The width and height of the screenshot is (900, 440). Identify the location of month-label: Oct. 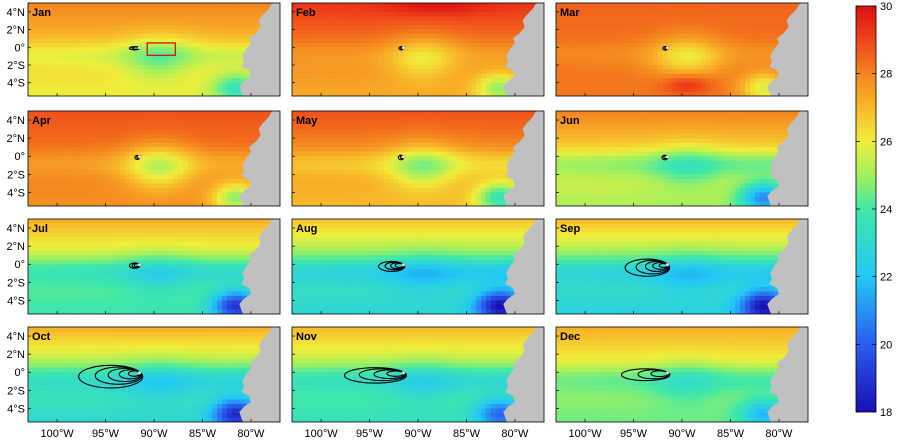
(41, 337).